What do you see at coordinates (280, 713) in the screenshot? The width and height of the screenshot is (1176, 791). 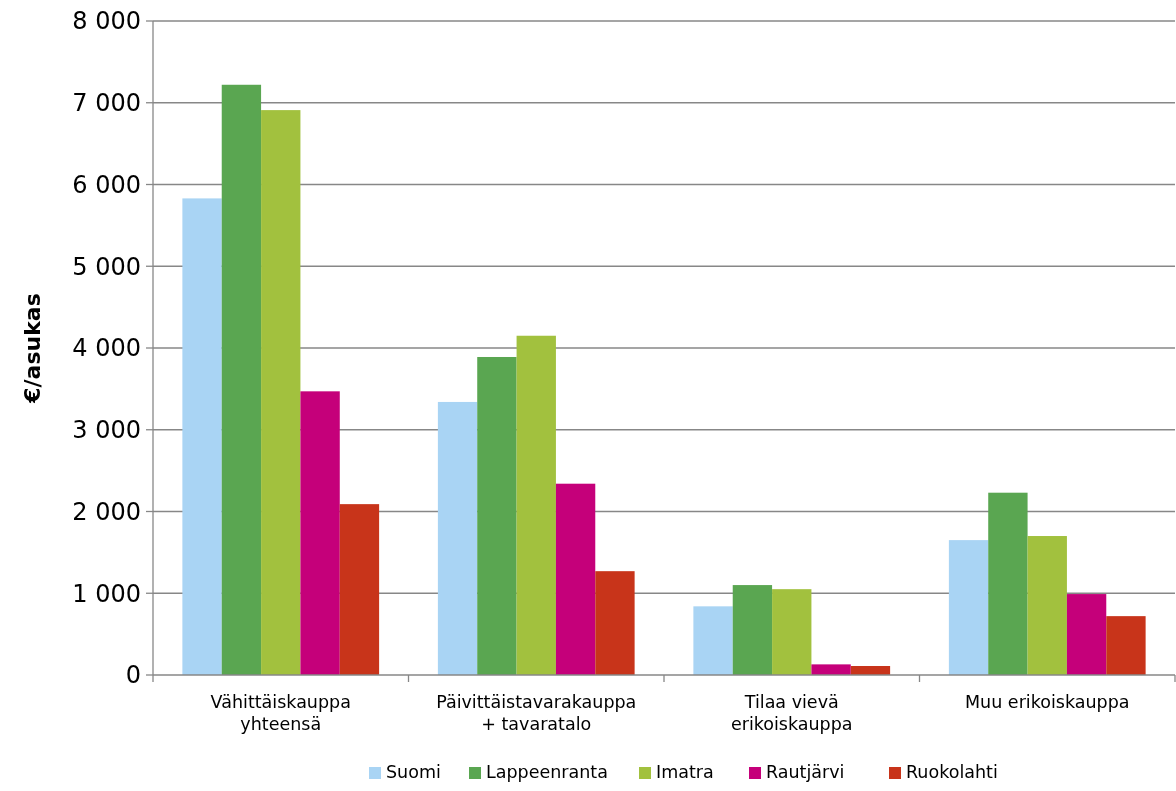 I see `x-tick-label: Vähittäiskauppa yhteensä` at bounding box center [280, 713].